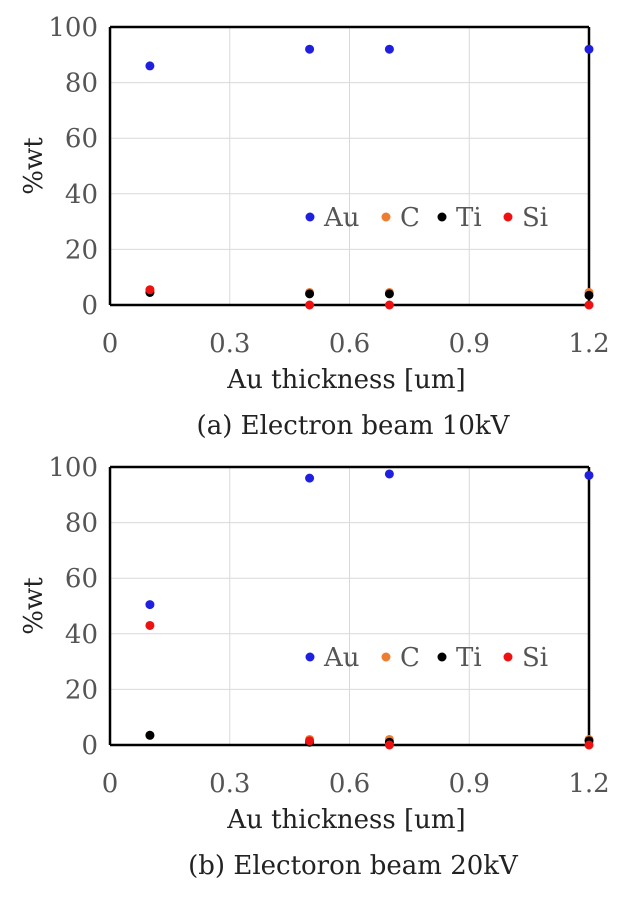 The image size is (625, 900). What do you see at coordinates (354, 426) in the screenshot?
I see `chart-caption: (a) Electron beam 10kV` at bounding box center [354, 426].